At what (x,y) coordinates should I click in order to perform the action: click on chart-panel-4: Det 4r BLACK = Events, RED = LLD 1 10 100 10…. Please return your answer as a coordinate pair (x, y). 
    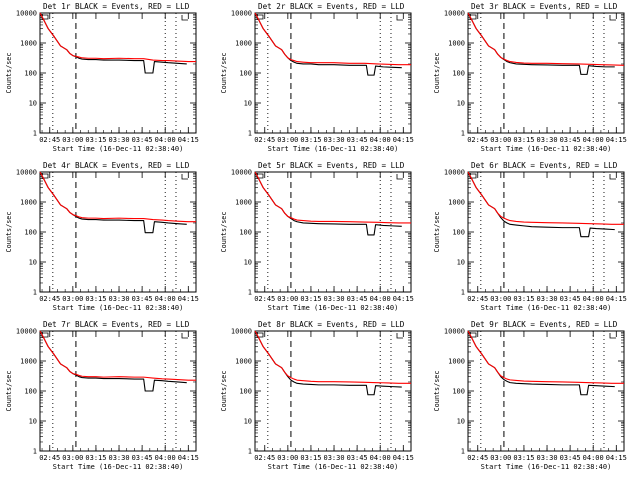
    Looking at the image, I should click on (102, 236).